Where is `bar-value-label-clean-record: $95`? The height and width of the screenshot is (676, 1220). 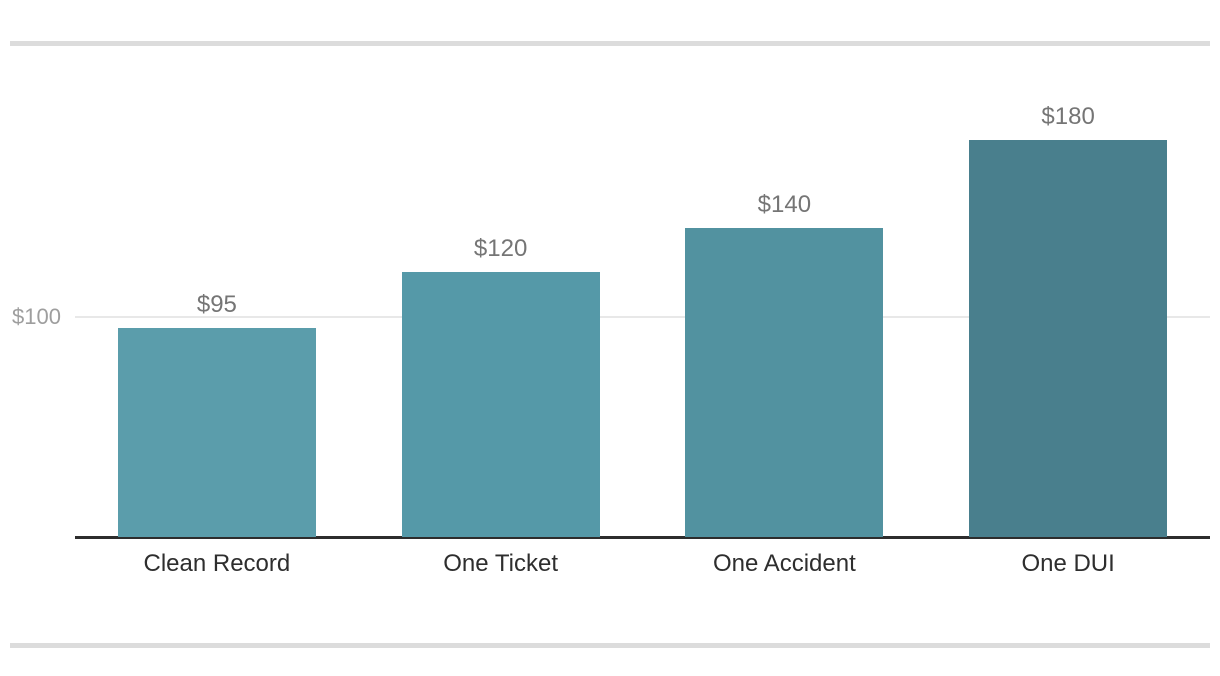
bar-value-label-clean-record: $95 is located at coordinates (216, 304).